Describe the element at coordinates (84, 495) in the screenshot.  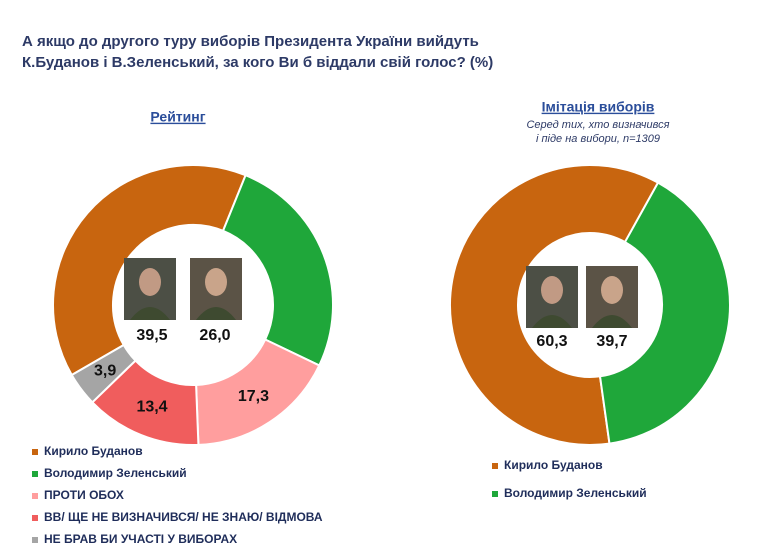
I see `legend-label: ПРОТИ ОБОХ` at that location.